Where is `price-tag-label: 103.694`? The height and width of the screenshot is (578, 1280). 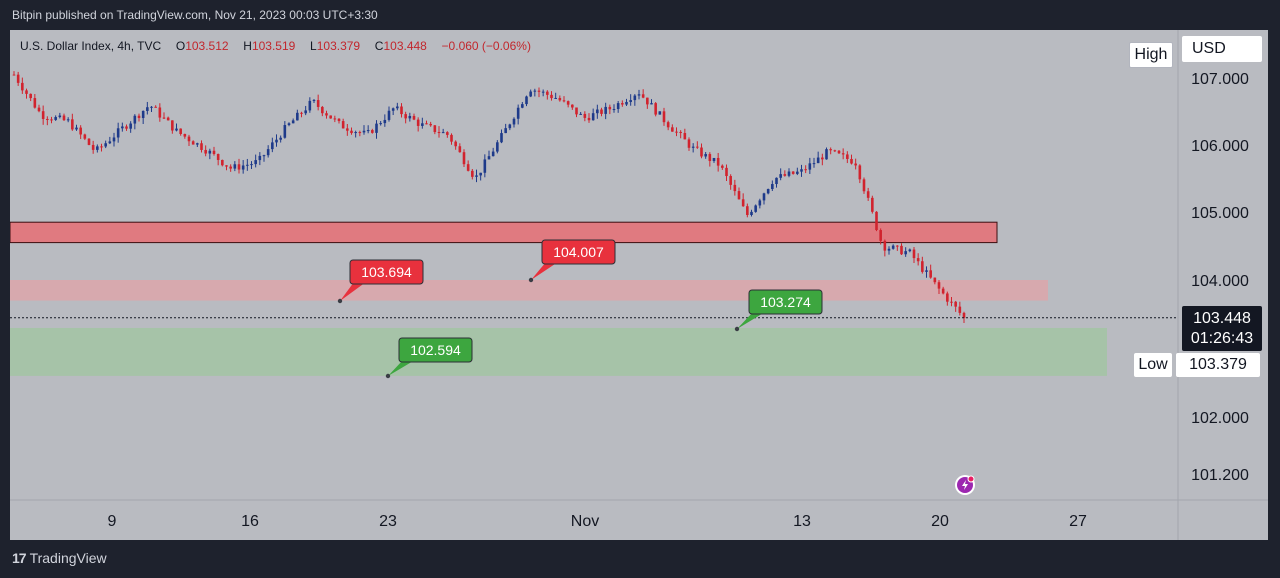
price-tag-label: 103.694 is located at coordinates (386, 272).